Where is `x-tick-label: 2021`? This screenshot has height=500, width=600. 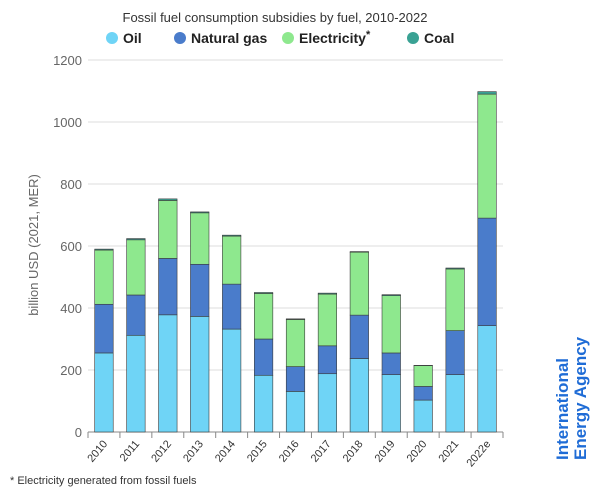
x-tick-label: 2021 is located at coordinates (448, 451).